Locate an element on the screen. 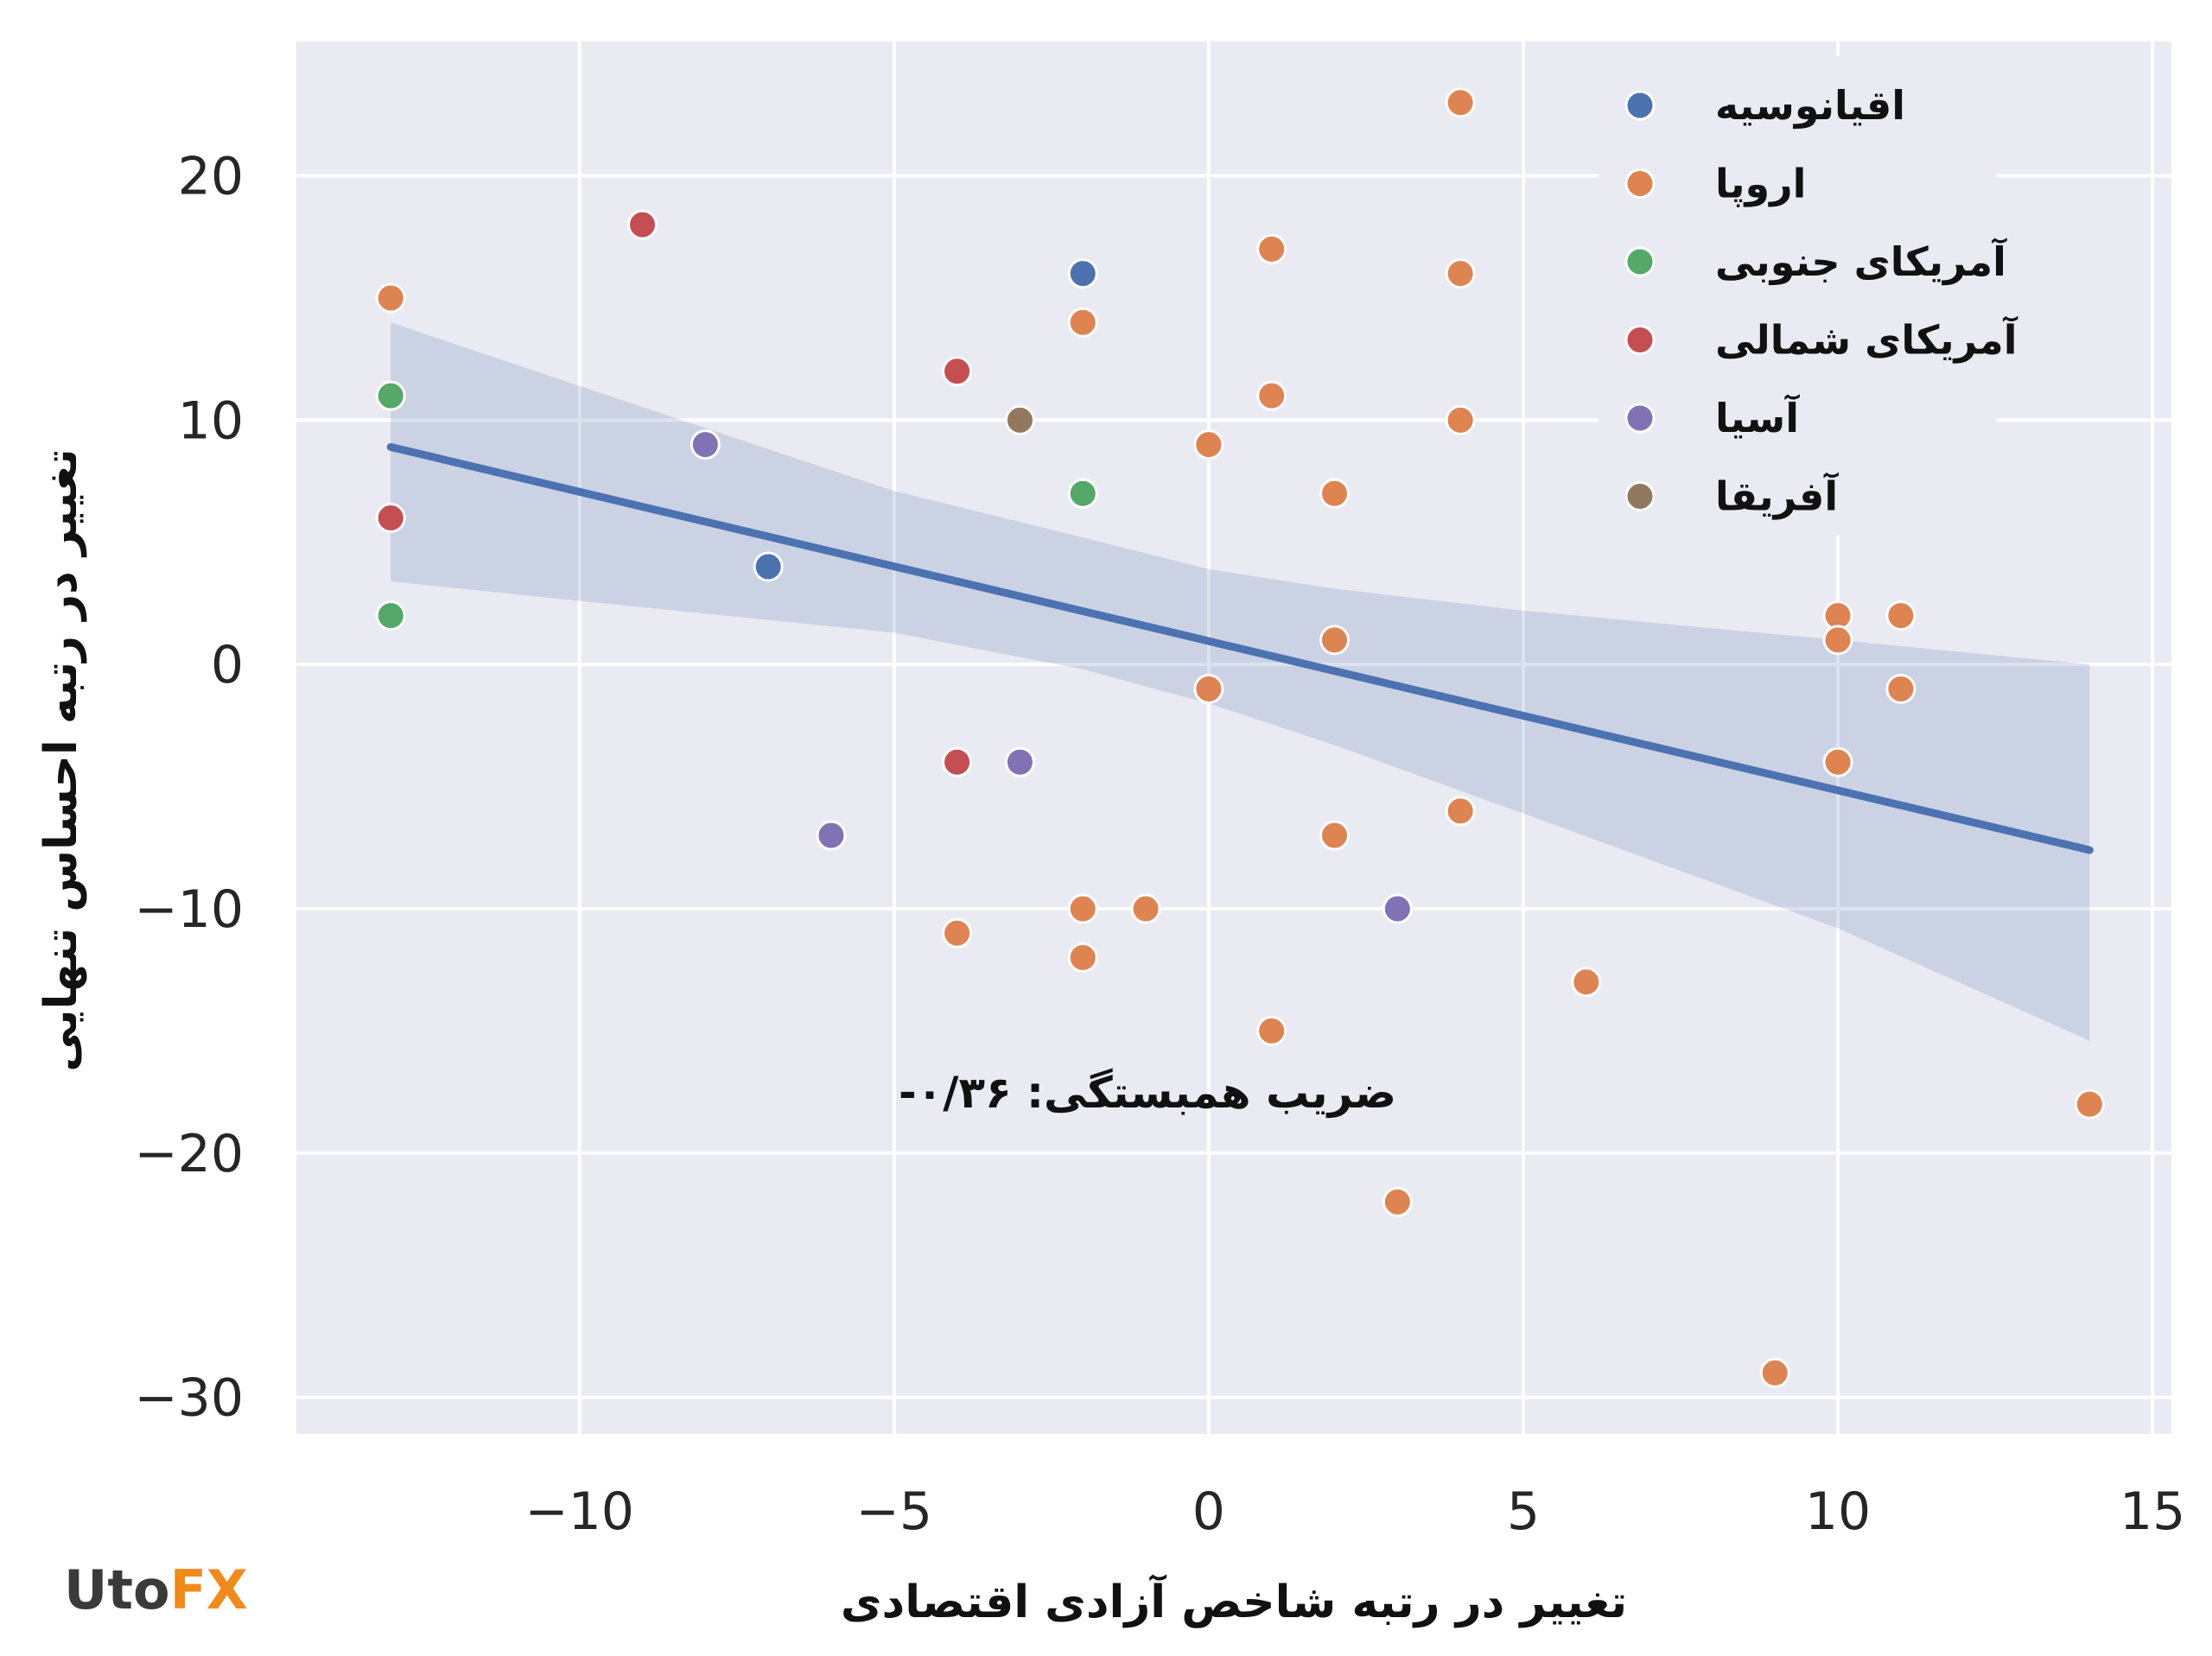 The width and height of the screenshot is (2212, 1656). x-tick-label: 15 is located at coordinates (2152, 1512).